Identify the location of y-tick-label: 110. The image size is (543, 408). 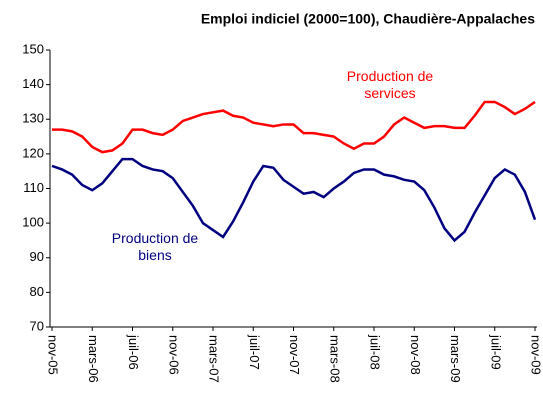
(33, 187).